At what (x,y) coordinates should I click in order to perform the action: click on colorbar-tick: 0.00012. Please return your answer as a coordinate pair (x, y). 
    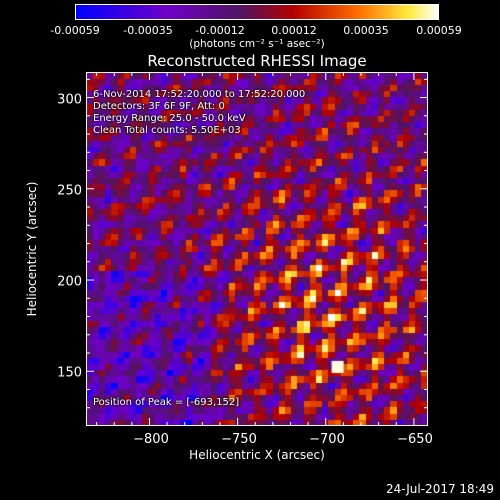
    Looking at the image, I should click on (294, 30).